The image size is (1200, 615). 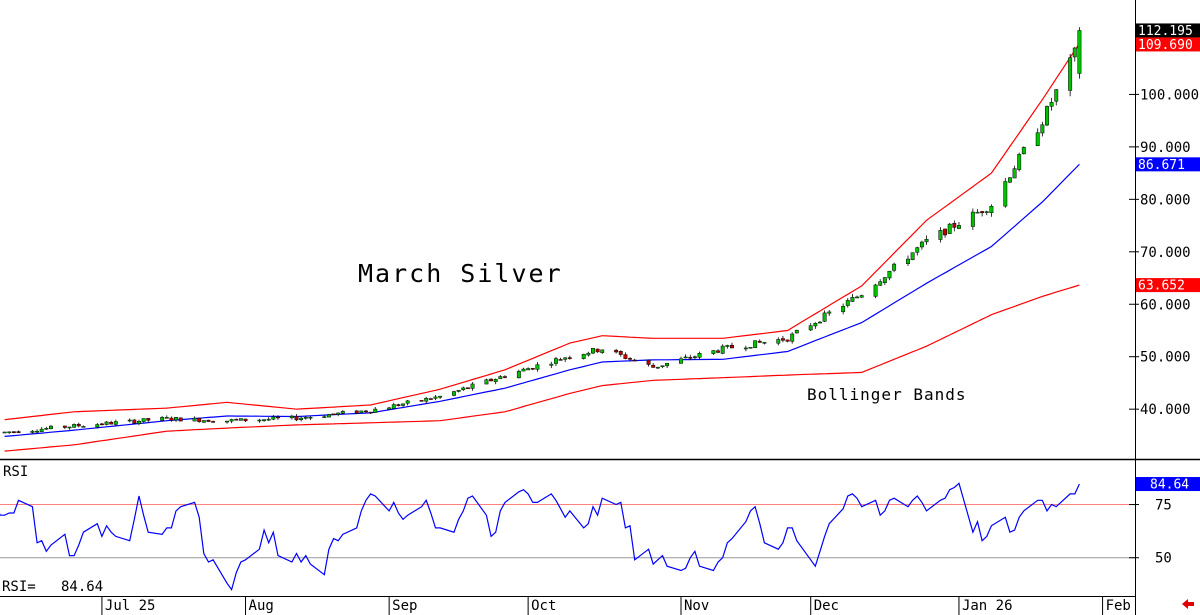 What do you see at coordinates (616, 605) in the screenshot?
I see `date-axis: Jul 25 Aug Sep Oct Nov Dec Jan 26 Feb` at bounding box center [616, 605].